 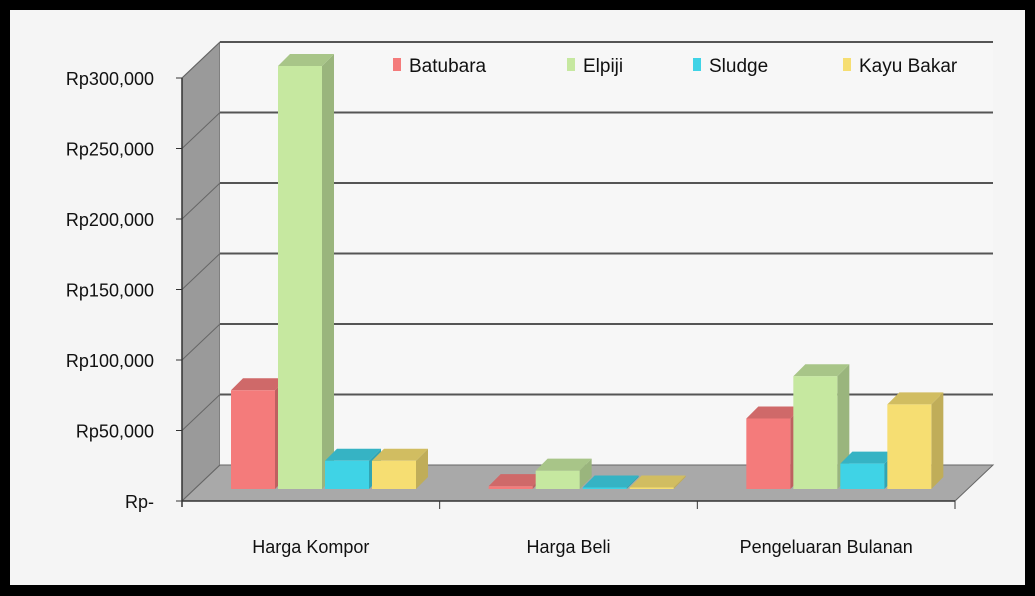 What do you see at coordinates (603, 66) in the screenshot?
I see `legend-label: Elpiji` at bounding box center [603, 66].